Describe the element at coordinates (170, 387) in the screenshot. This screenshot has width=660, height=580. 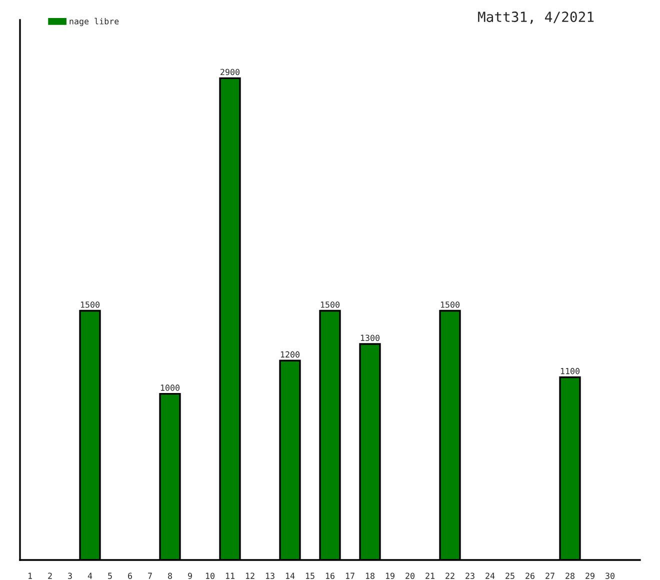
I see `data-label: 1000` at that location.